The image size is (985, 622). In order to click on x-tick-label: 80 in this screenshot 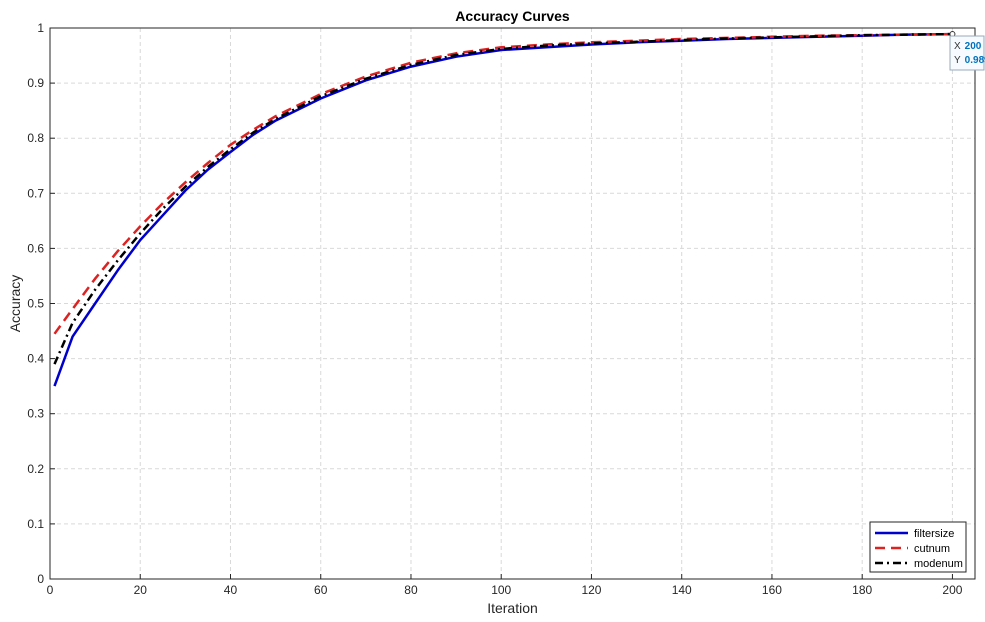, I will do `click(411, 590)`.